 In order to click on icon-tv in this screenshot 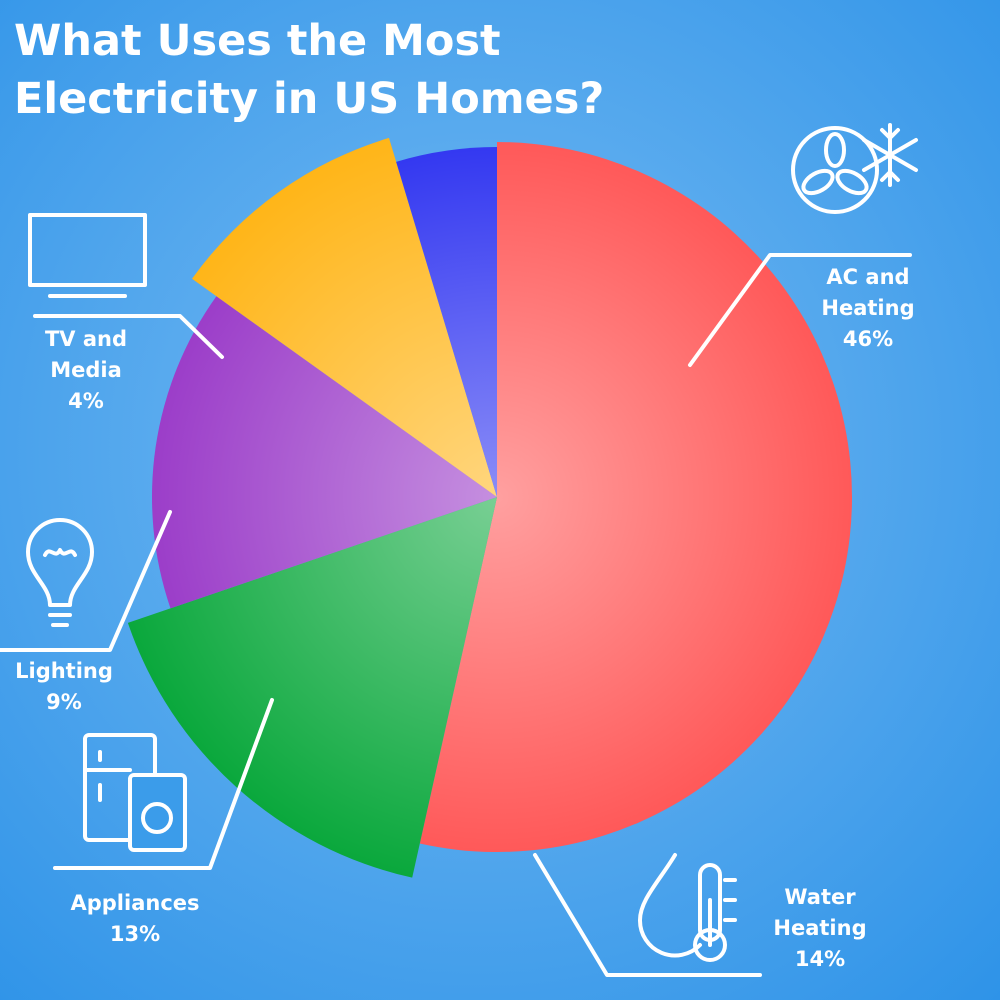, I will do `click(87, 255)`.